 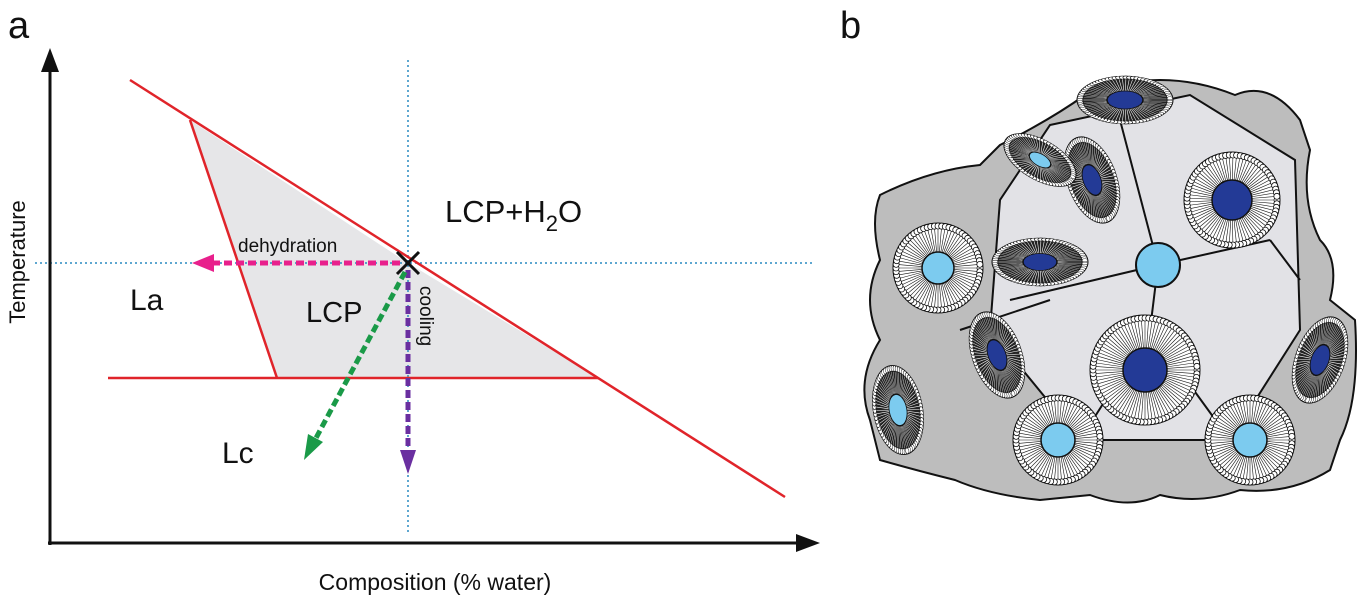 I want to click on micelle-core, so click(x=1040, y=160).